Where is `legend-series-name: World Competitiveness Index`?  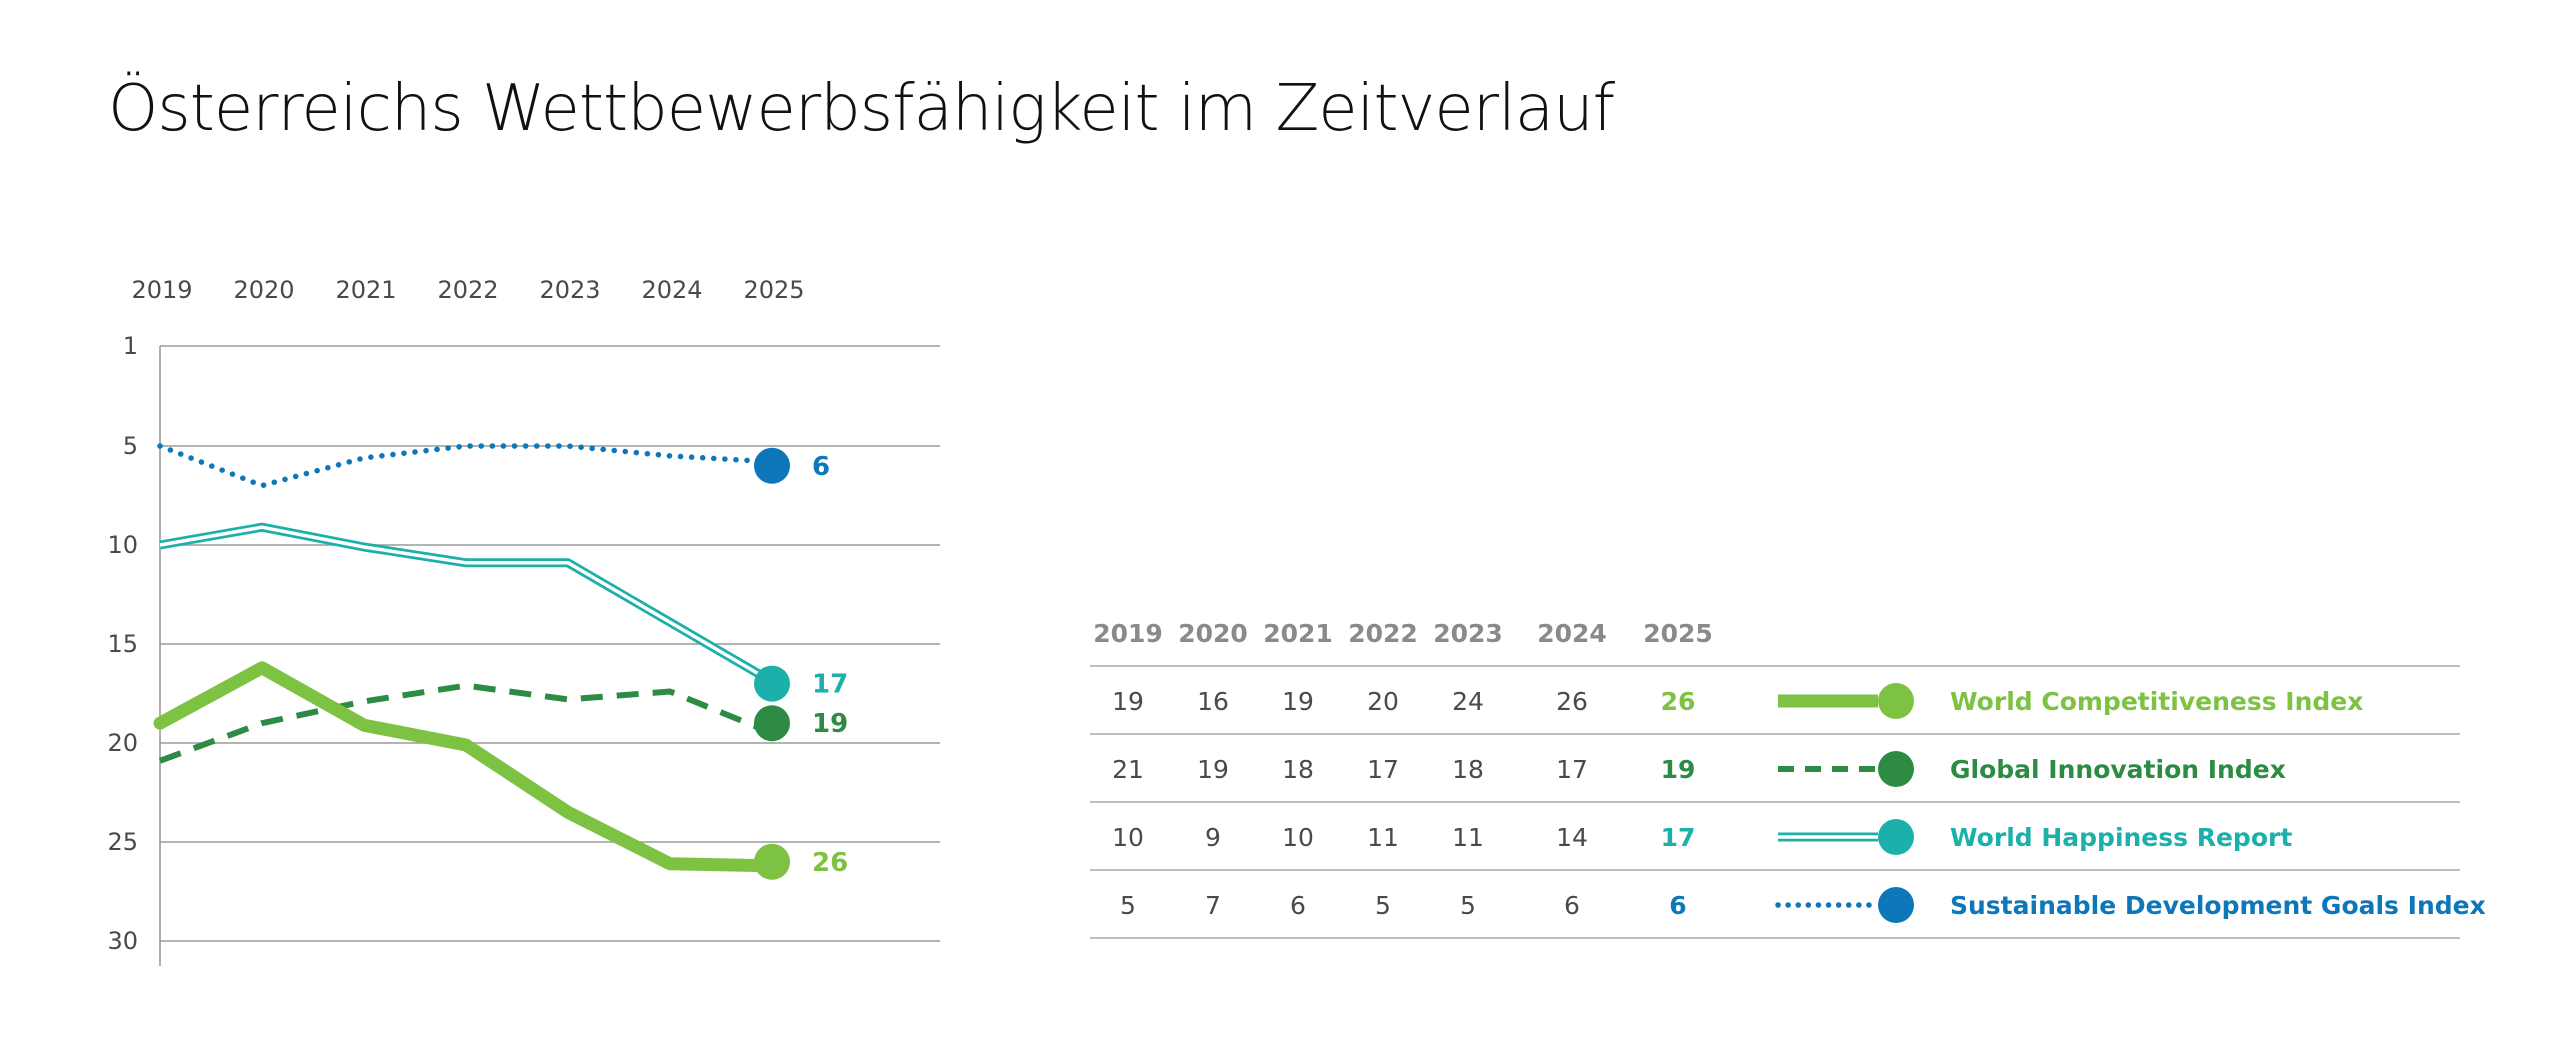 legend-series-name: World Competitiveness Index is located at coordinates (2156, 701).